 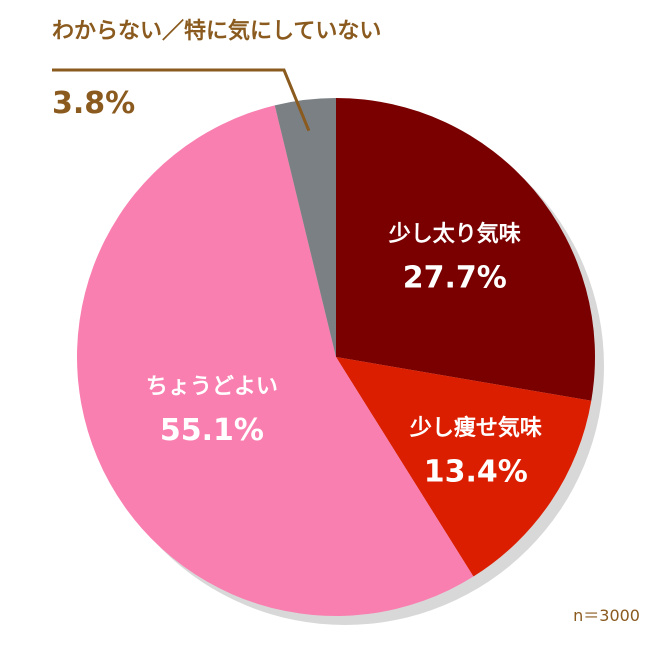 I want to click on slice-label-1: 少し太り気味, so click(x=454, y=234).